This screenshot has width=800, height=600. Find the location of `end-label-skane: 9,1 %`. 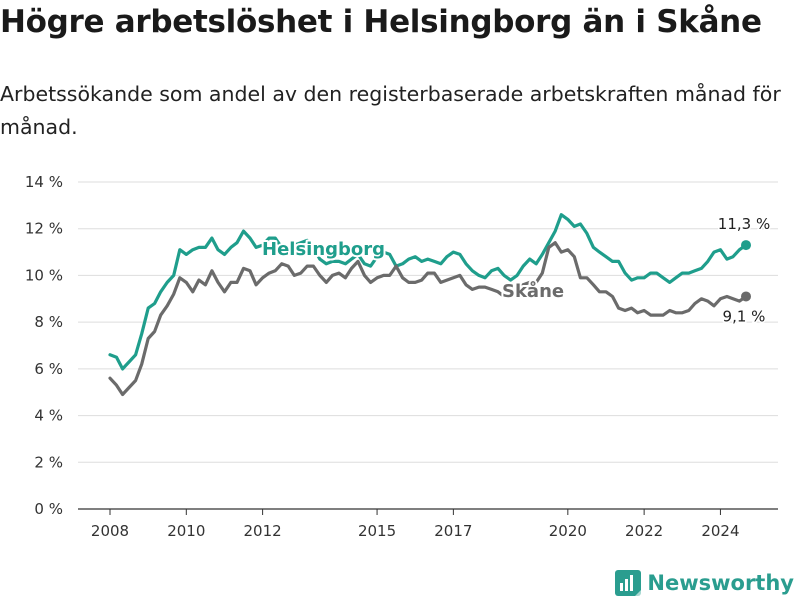

end-label-skane: 9,1 % is located at coordinates (744, 316).